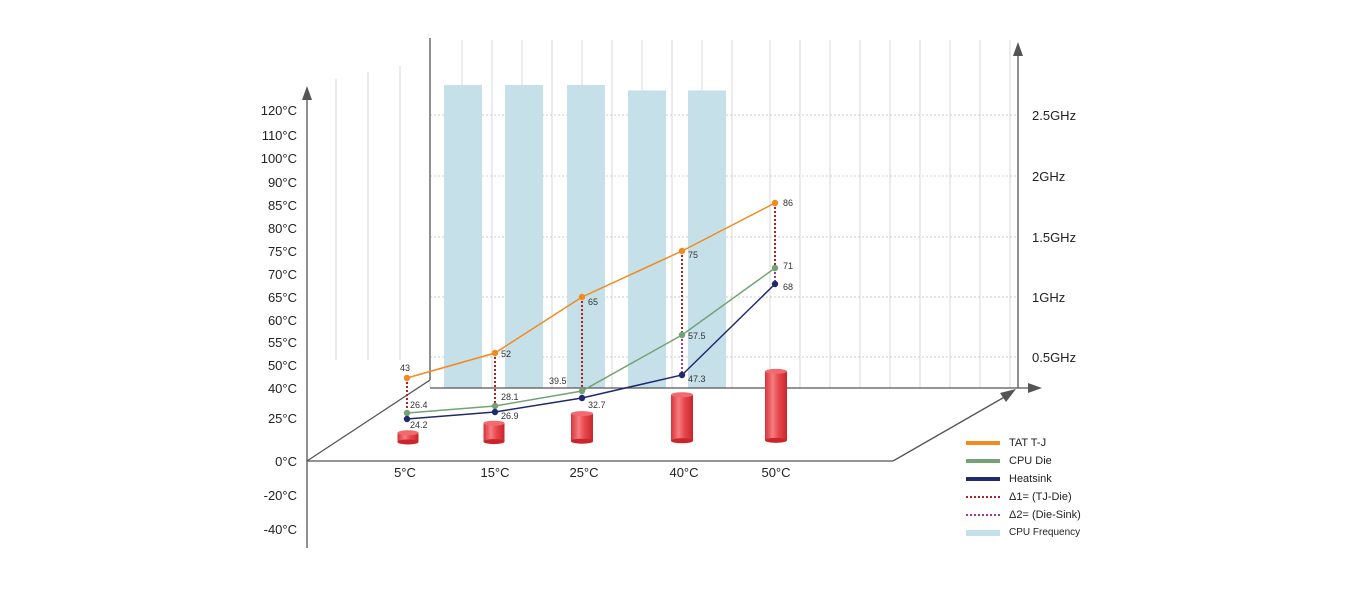  I want to click on y-tick-label: 90°C, so click(282, 182).